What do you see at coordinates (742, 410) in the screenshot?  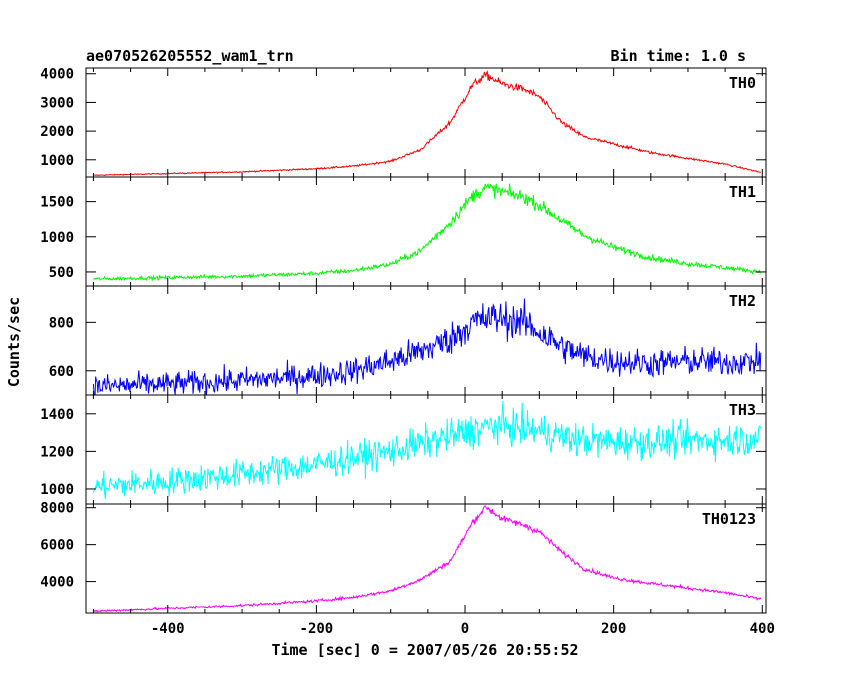 I see `series-label: TH3` at bounding box center [742, 410].